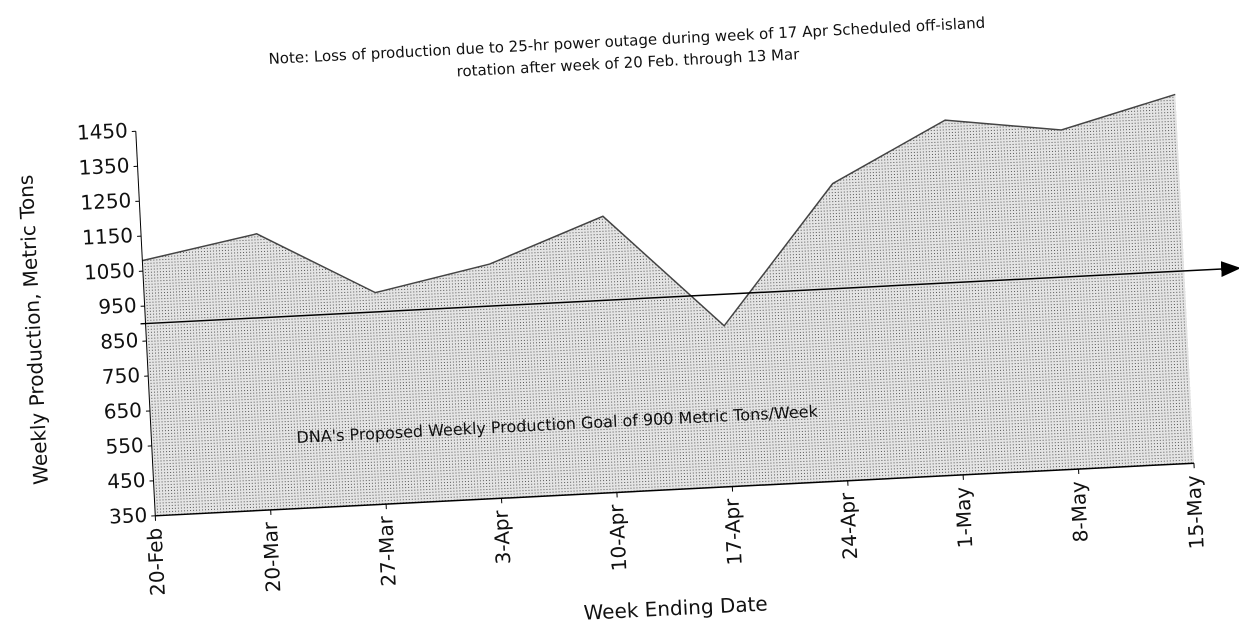 Image resolution: width=1239 pixels, height=627 pixels. I want to click on y-tick-label: 650, so click(122, 411).